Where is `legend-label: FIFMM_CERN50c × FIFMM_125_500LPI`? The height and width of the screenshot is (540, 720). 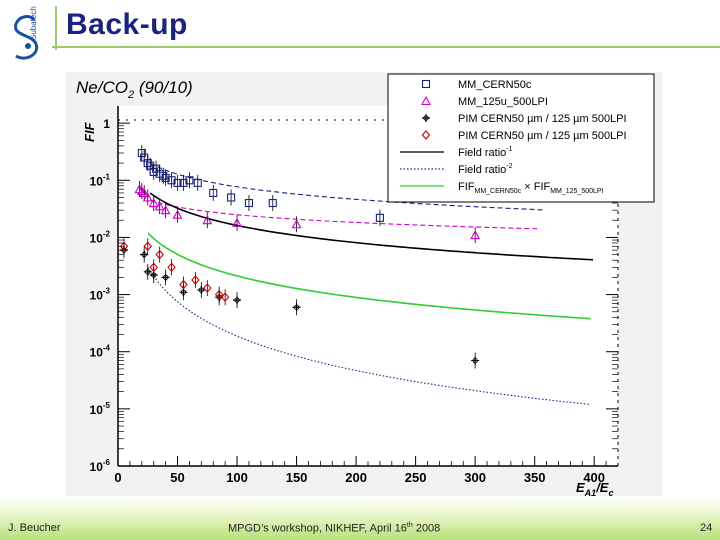 legend-label: FIFMM_CERN50c × FIFMM_125_500LPI is located at coordinates (531, 188).